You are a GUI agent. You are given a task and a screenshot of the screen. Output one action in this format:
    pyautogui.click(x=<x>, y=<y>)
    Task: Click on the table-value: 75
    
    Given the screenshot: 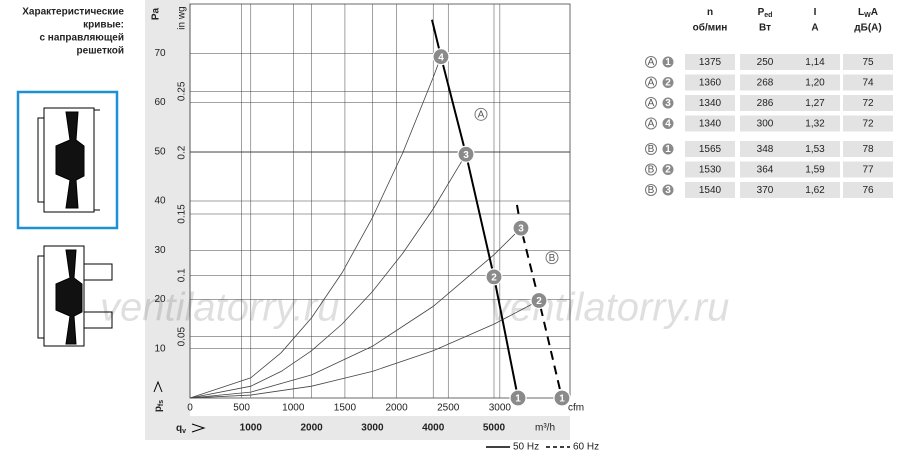 What is the action you would take?
    pyautogui.click(x=868, y=62)
    